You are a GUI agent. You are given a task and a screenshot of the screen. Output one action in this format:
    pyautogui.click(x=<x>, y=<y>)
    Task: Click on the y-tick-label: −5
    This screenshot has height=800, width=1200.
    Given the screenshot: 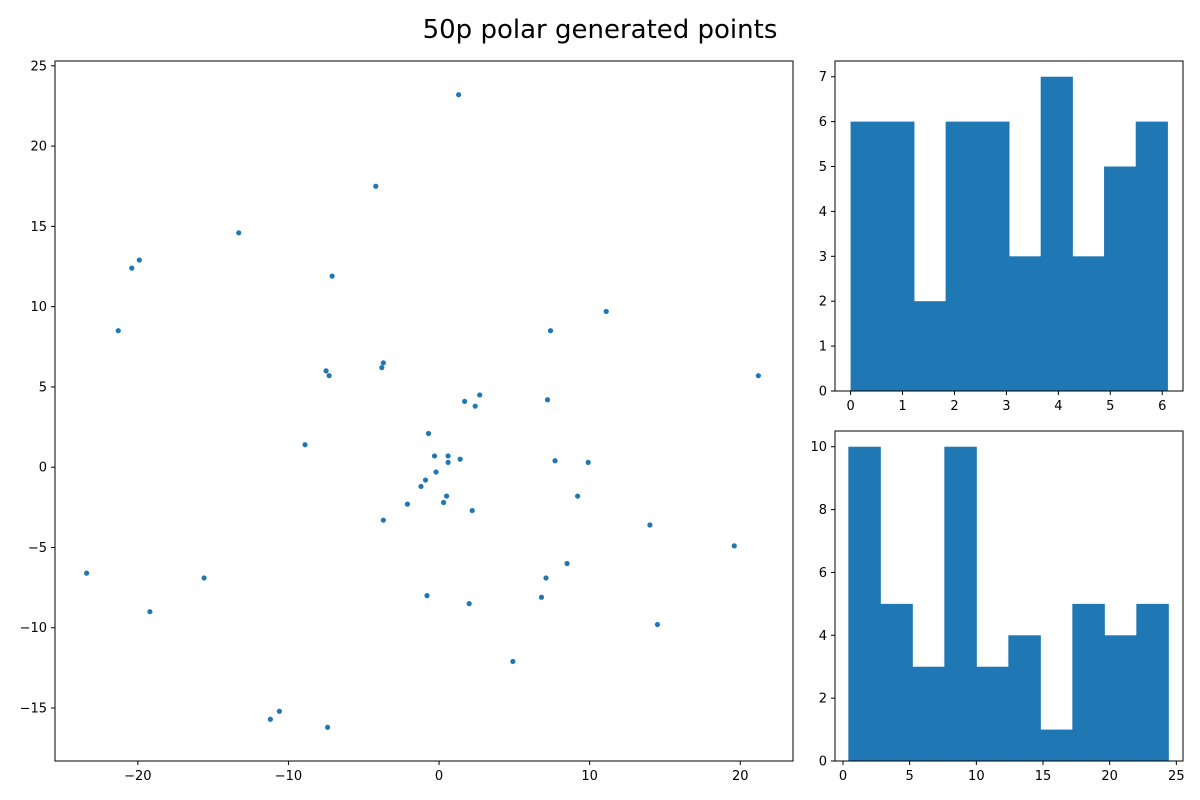 What is the action you would take?
    pyautogui.click(x=37, y=548)
    